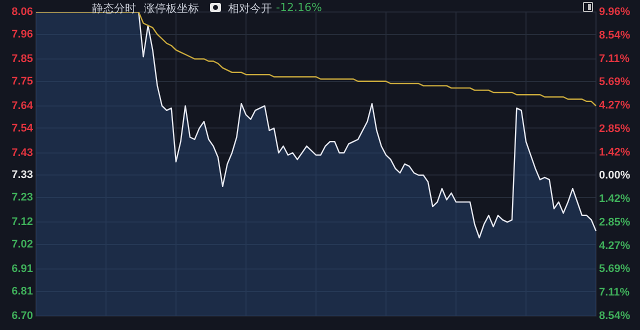  Describe the element at coordinates (22, 12) in the screenshot. I see `y-tick-label: 8.06` at that location.